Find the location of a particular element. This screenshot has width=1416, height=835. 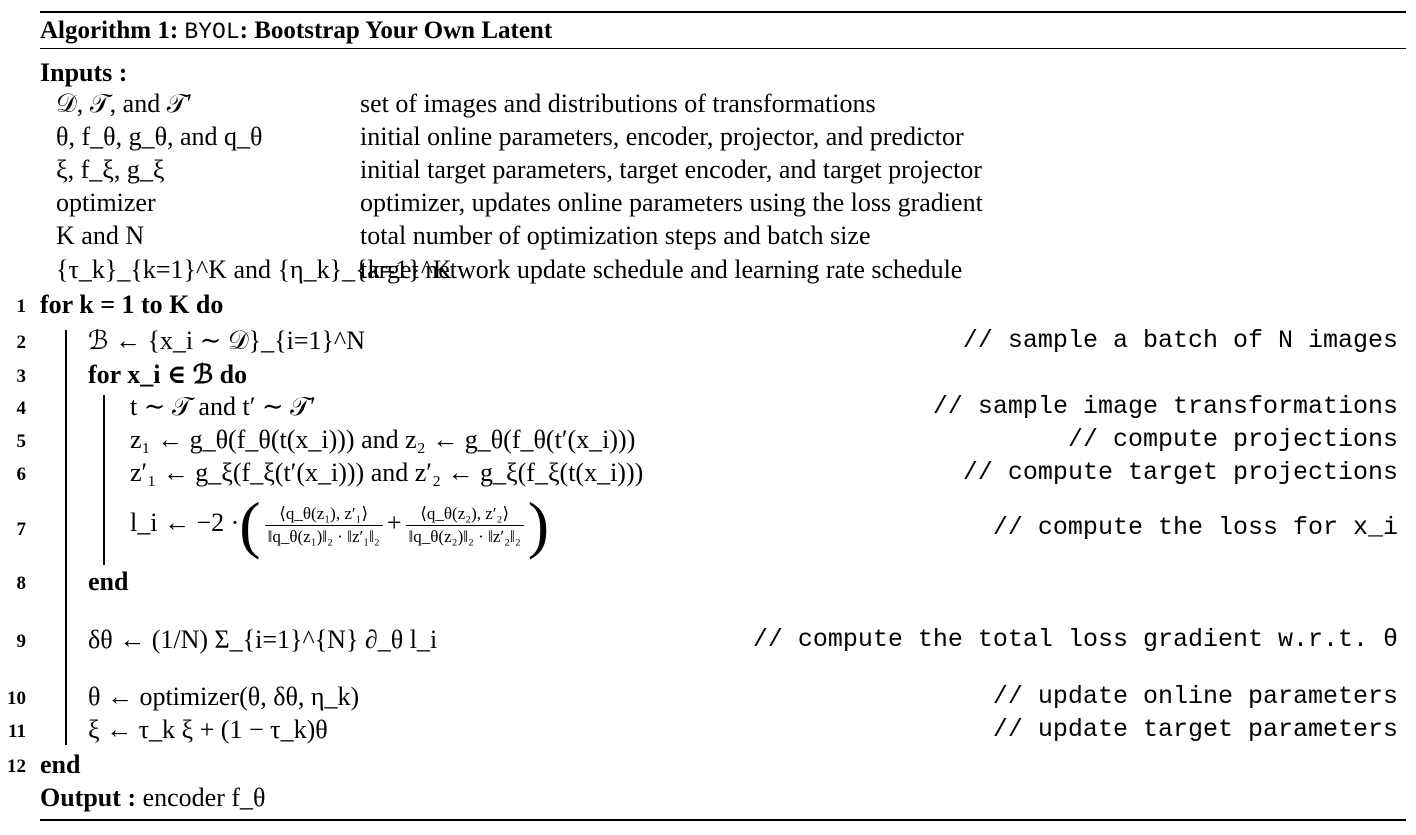

line-number: 7 is located at coordinates (21, 529).